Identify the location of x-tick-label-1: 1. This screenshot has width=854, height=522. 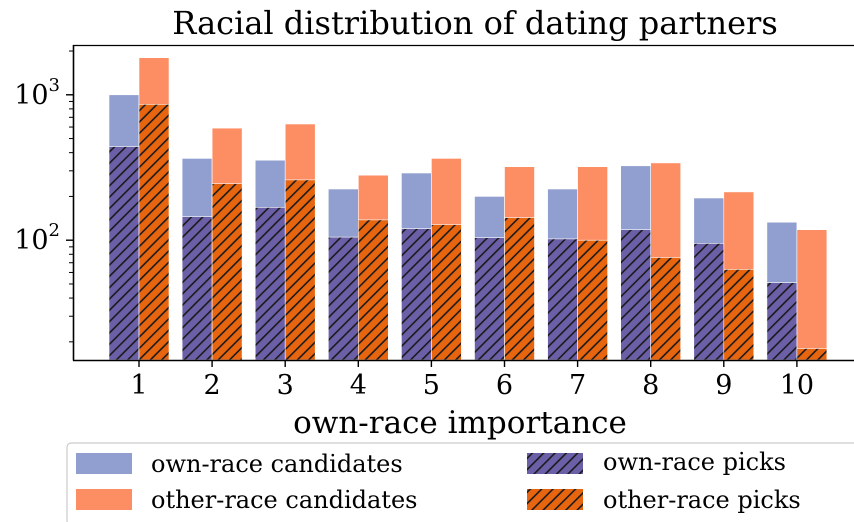
(138, 385).